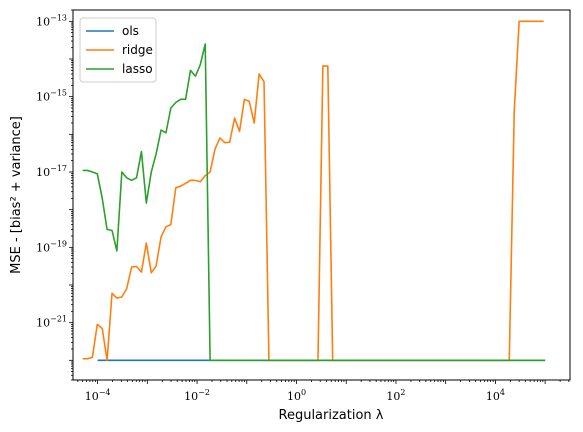 Image resolution: width=583 pixels, height=432 pixels. What do you see at coordinates (137, 69) in the screenshot?
I see `legend-label-lasso: lasso` at bounding box center [137, 69].